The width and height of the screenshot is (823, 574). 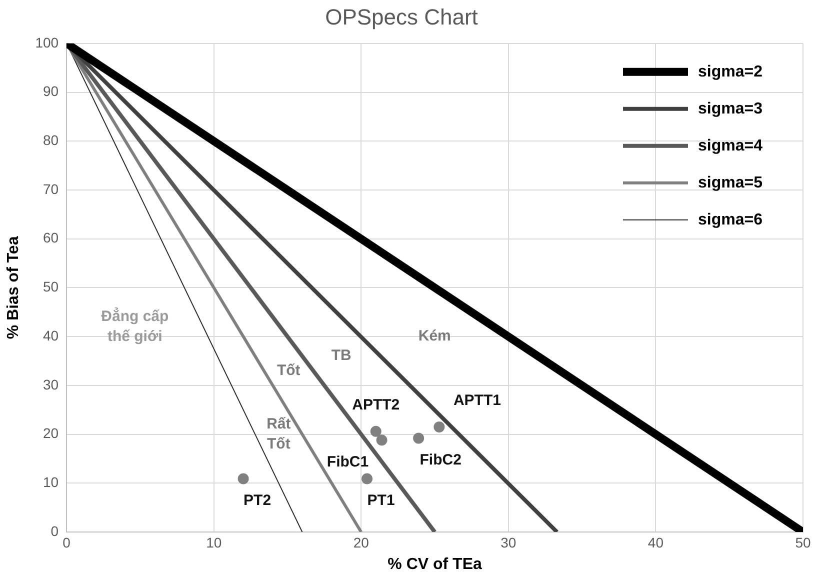 What do you see at coordinates (50, 384) in the screenshot?
I see `y-tick-label: 30` at bounding box center [50, 384].